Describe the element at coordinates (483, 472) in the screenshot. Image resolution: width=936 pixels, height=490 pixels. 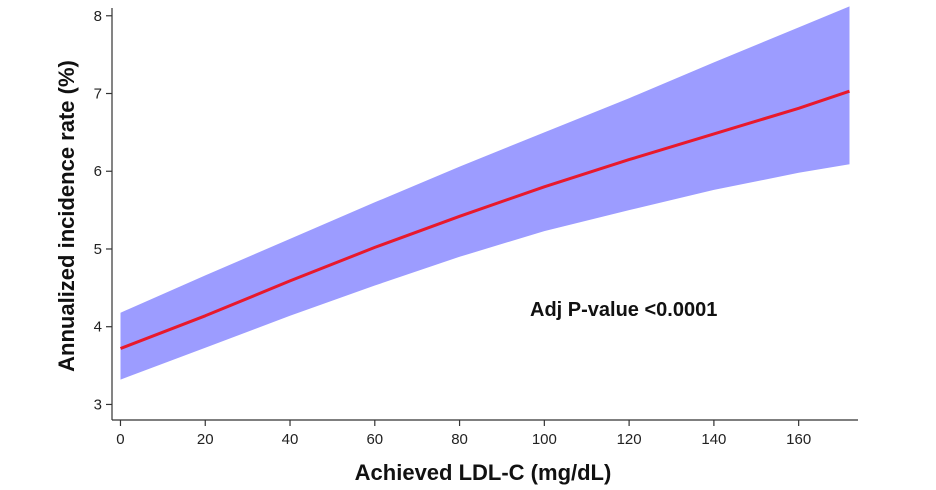
I see `x-axis-title: Achieved LDL-C (mg/dL)` at that location.